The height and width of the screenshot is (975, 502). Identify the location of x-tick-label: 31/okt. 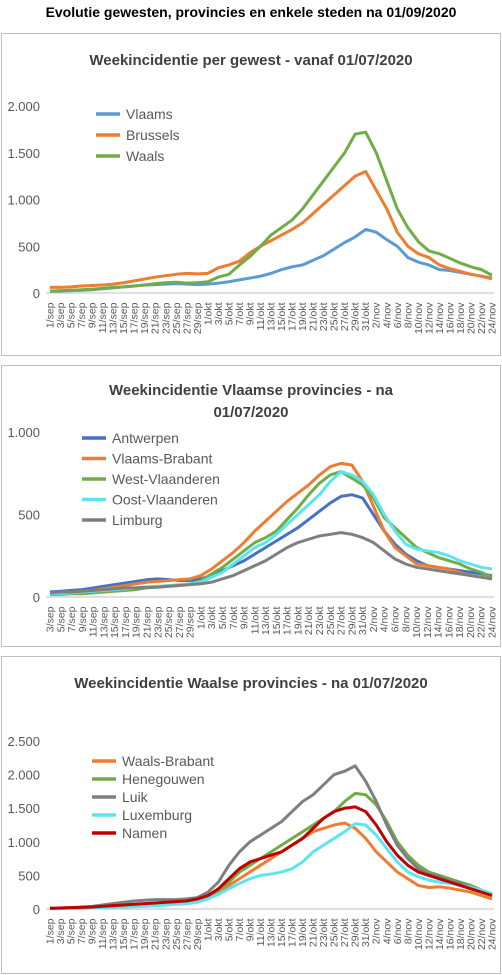
(363, 620).